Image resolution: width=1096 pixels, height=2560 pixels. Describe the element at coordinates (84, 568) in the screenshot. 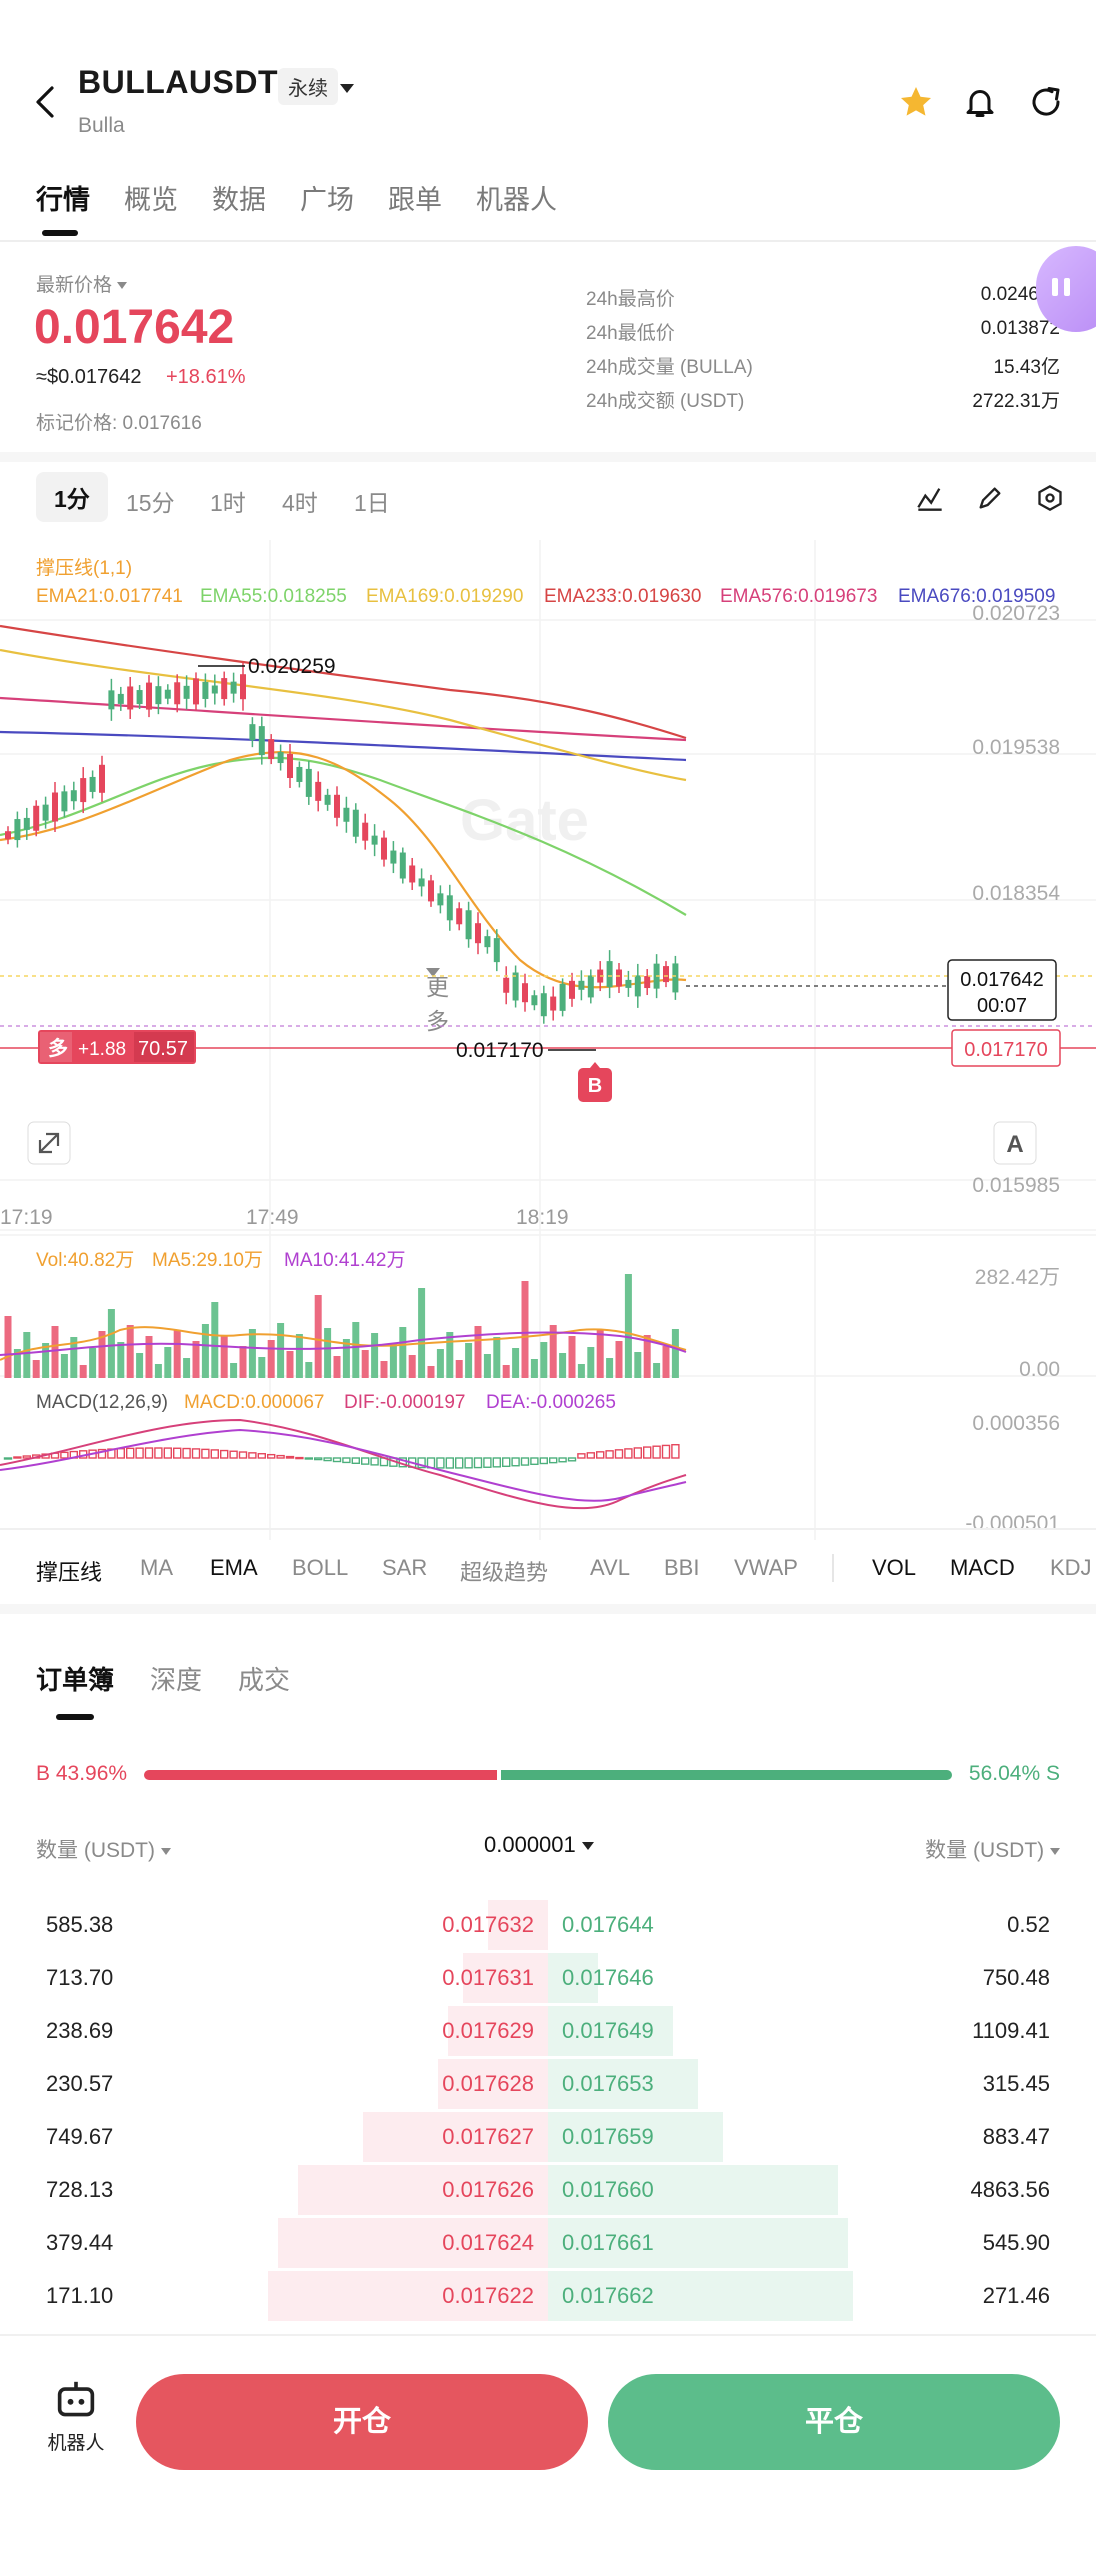

I see `indicator-title: 撑压线(1,1)` at that location.